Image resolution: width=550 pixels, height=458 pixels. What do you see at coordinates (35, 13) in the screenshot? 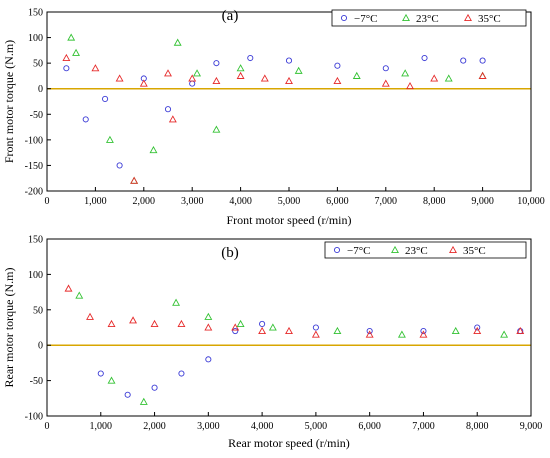
I see `y-tick-label: 150` at bounding box center [35, 13].